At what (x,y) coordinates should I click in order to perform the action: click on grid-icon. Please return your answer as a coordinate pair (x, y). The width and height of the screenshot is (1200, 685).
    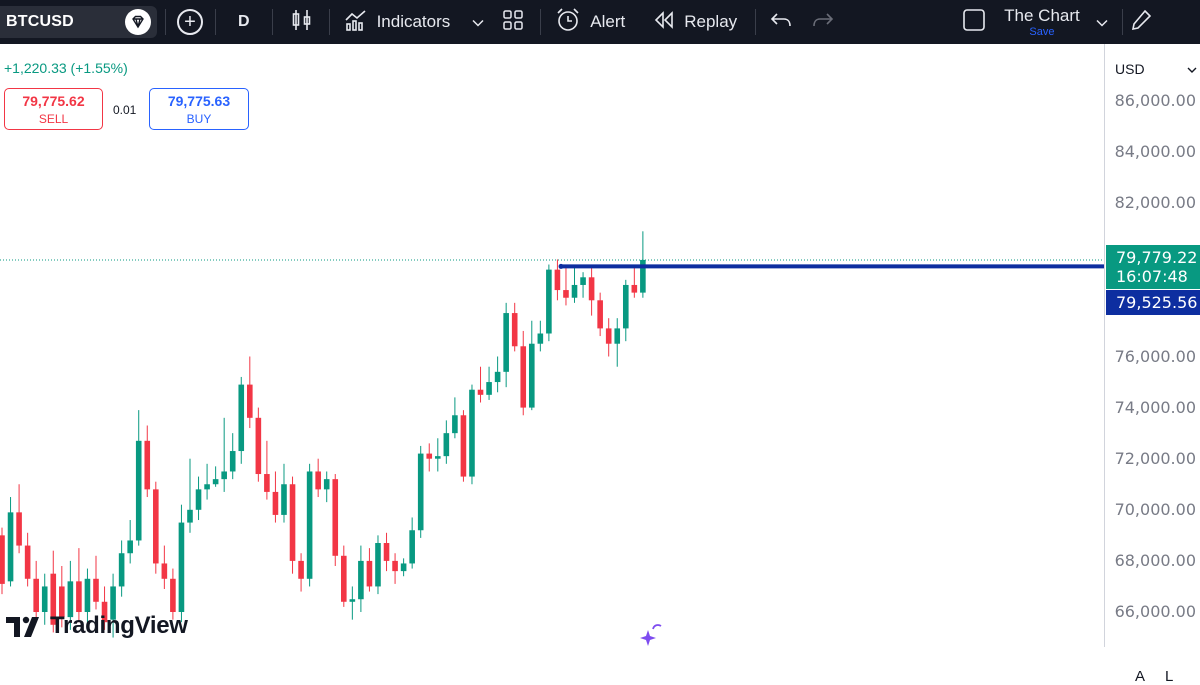
    Looking at the image, I should click on (513, 22).